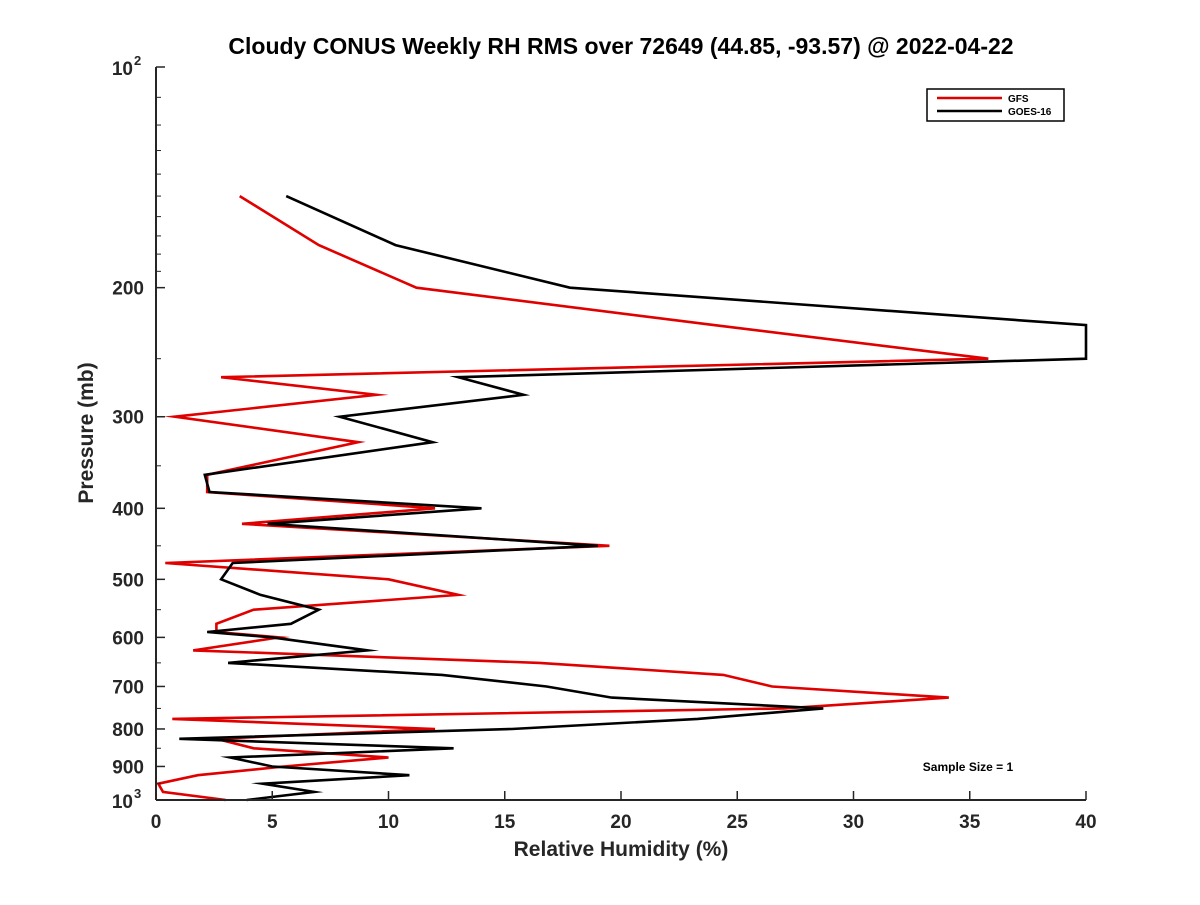  Describe the element at coordinates (970, 822) in the screenshot. I see `x-tick-label: 35` at that location.